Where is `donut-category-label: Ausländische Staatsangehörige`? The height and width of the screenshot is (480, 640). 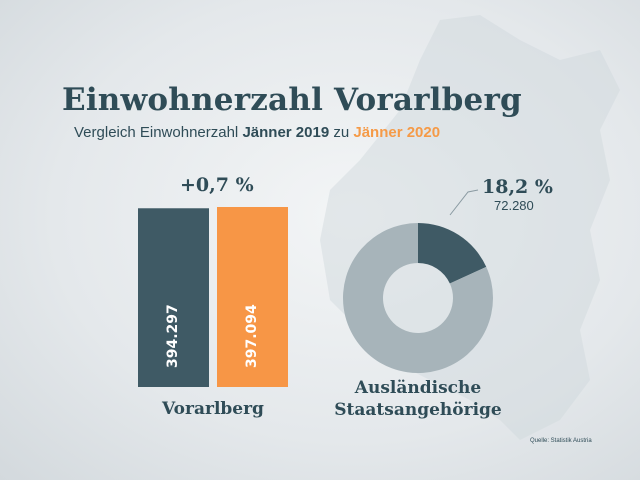
donut-category-label: Ausländische Staatsangehörige is located at coordinates (418, 399).